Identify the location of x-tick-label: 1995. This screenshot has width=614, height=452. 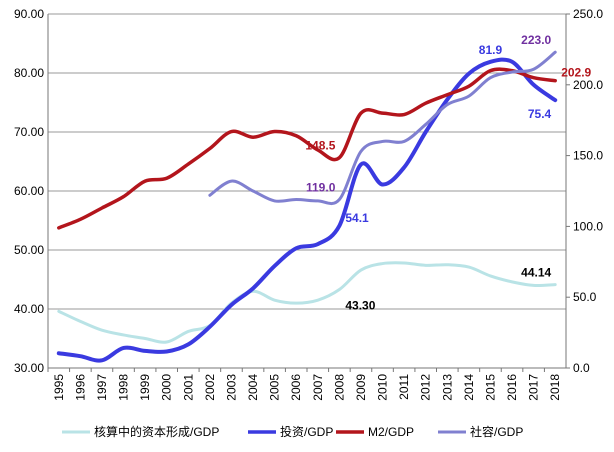
(59, 387).